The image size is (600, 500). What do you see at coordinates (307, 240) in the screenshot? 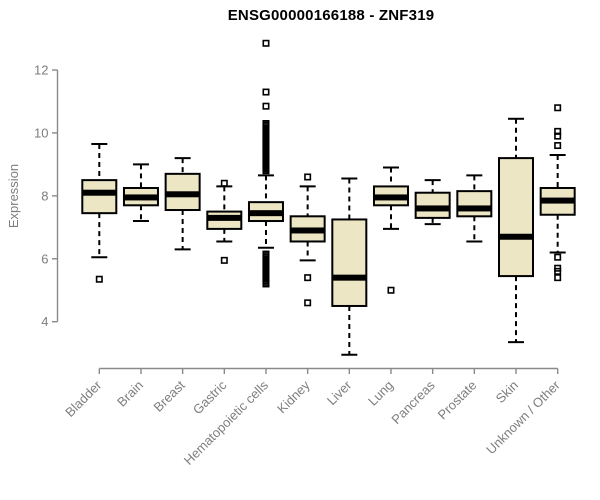
I see `boxplot-kidney` at bounding box center [307, 240].